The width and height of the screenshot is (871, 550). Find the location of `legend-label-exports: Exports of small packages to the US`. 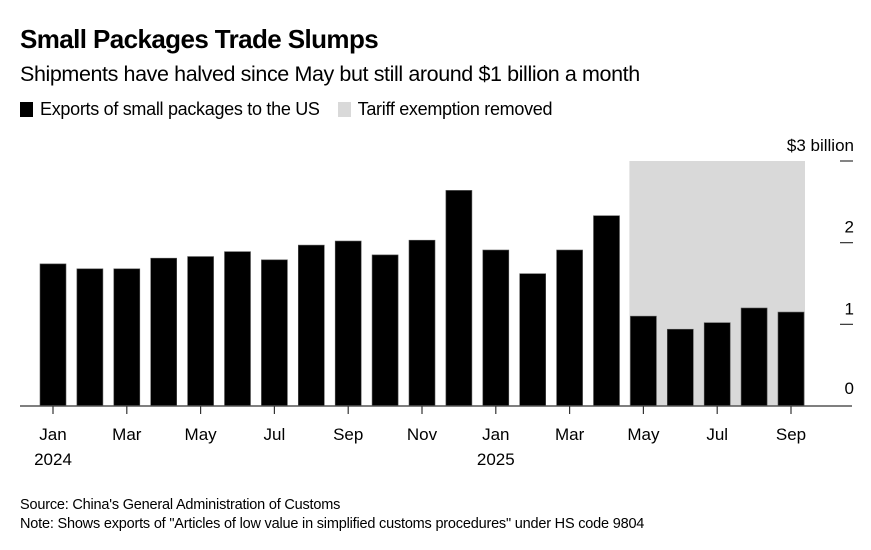

legend-label-exports: Exports of small packages to the US is located at coordinates (180, 109).